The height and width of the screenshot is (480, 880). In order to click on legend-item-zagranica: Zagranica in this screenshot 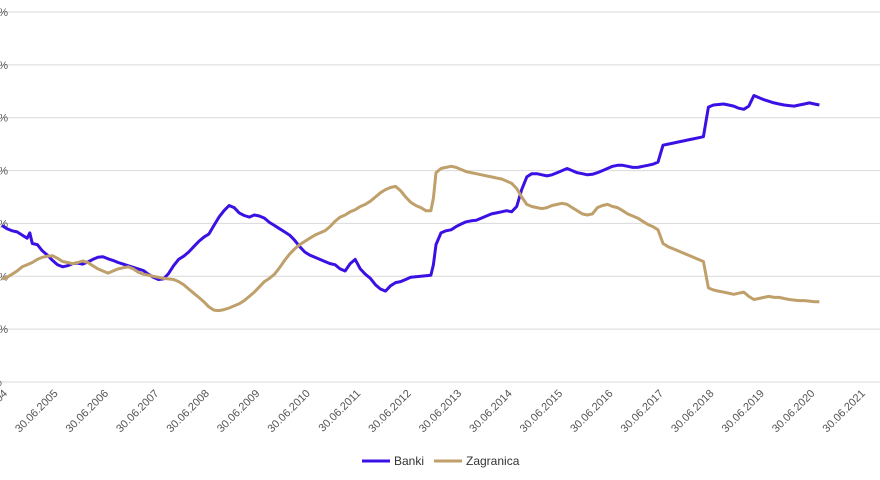, I will do `click(477, 461)`.